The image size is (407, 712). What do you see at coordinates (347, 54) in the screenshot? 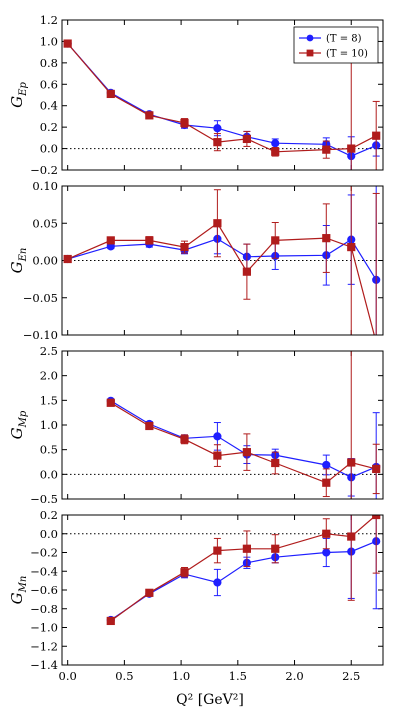
I see `legend-label: (T = 10)` at bounding box center [347, 54].